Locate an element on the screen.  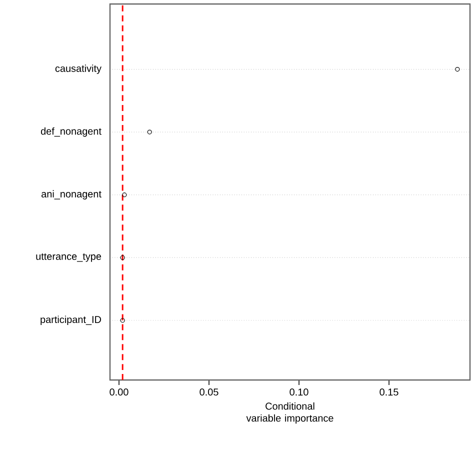
x-axis-title: Conditional variable importance is located at coordinates (290, 413).